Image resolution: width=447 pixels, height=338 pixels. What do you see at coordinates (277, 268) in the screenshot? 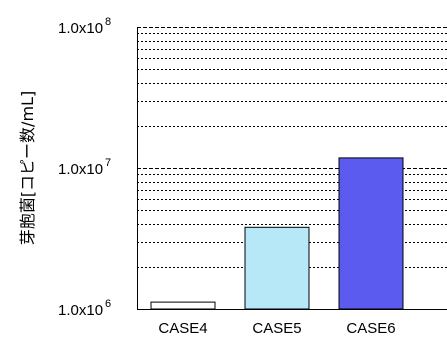
I see `bar-case5` at bounding box center [277, 268].